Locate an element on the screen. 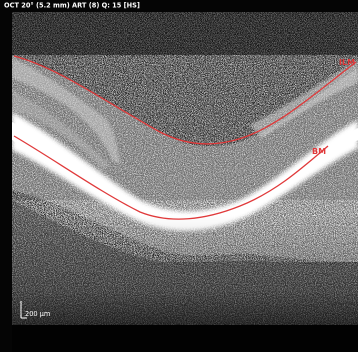 The width and height of the screenshot is (358, 352). scan-header: OCT 20° (5.2 mm) ART (8) Q: 15 [HS] is located at coordinates (72, 6).